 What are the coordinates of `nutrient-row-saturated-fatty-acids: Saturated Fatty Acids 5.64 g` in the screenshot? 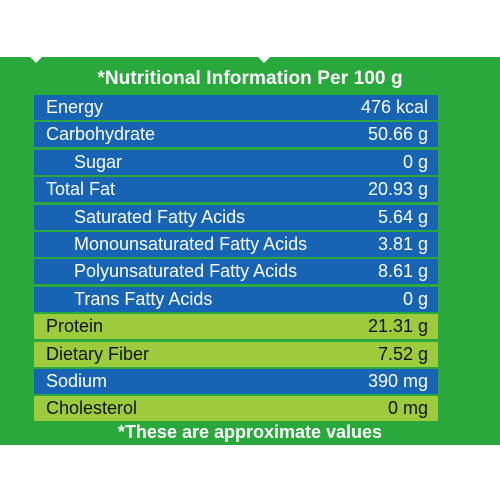 It's located at (236, 217).